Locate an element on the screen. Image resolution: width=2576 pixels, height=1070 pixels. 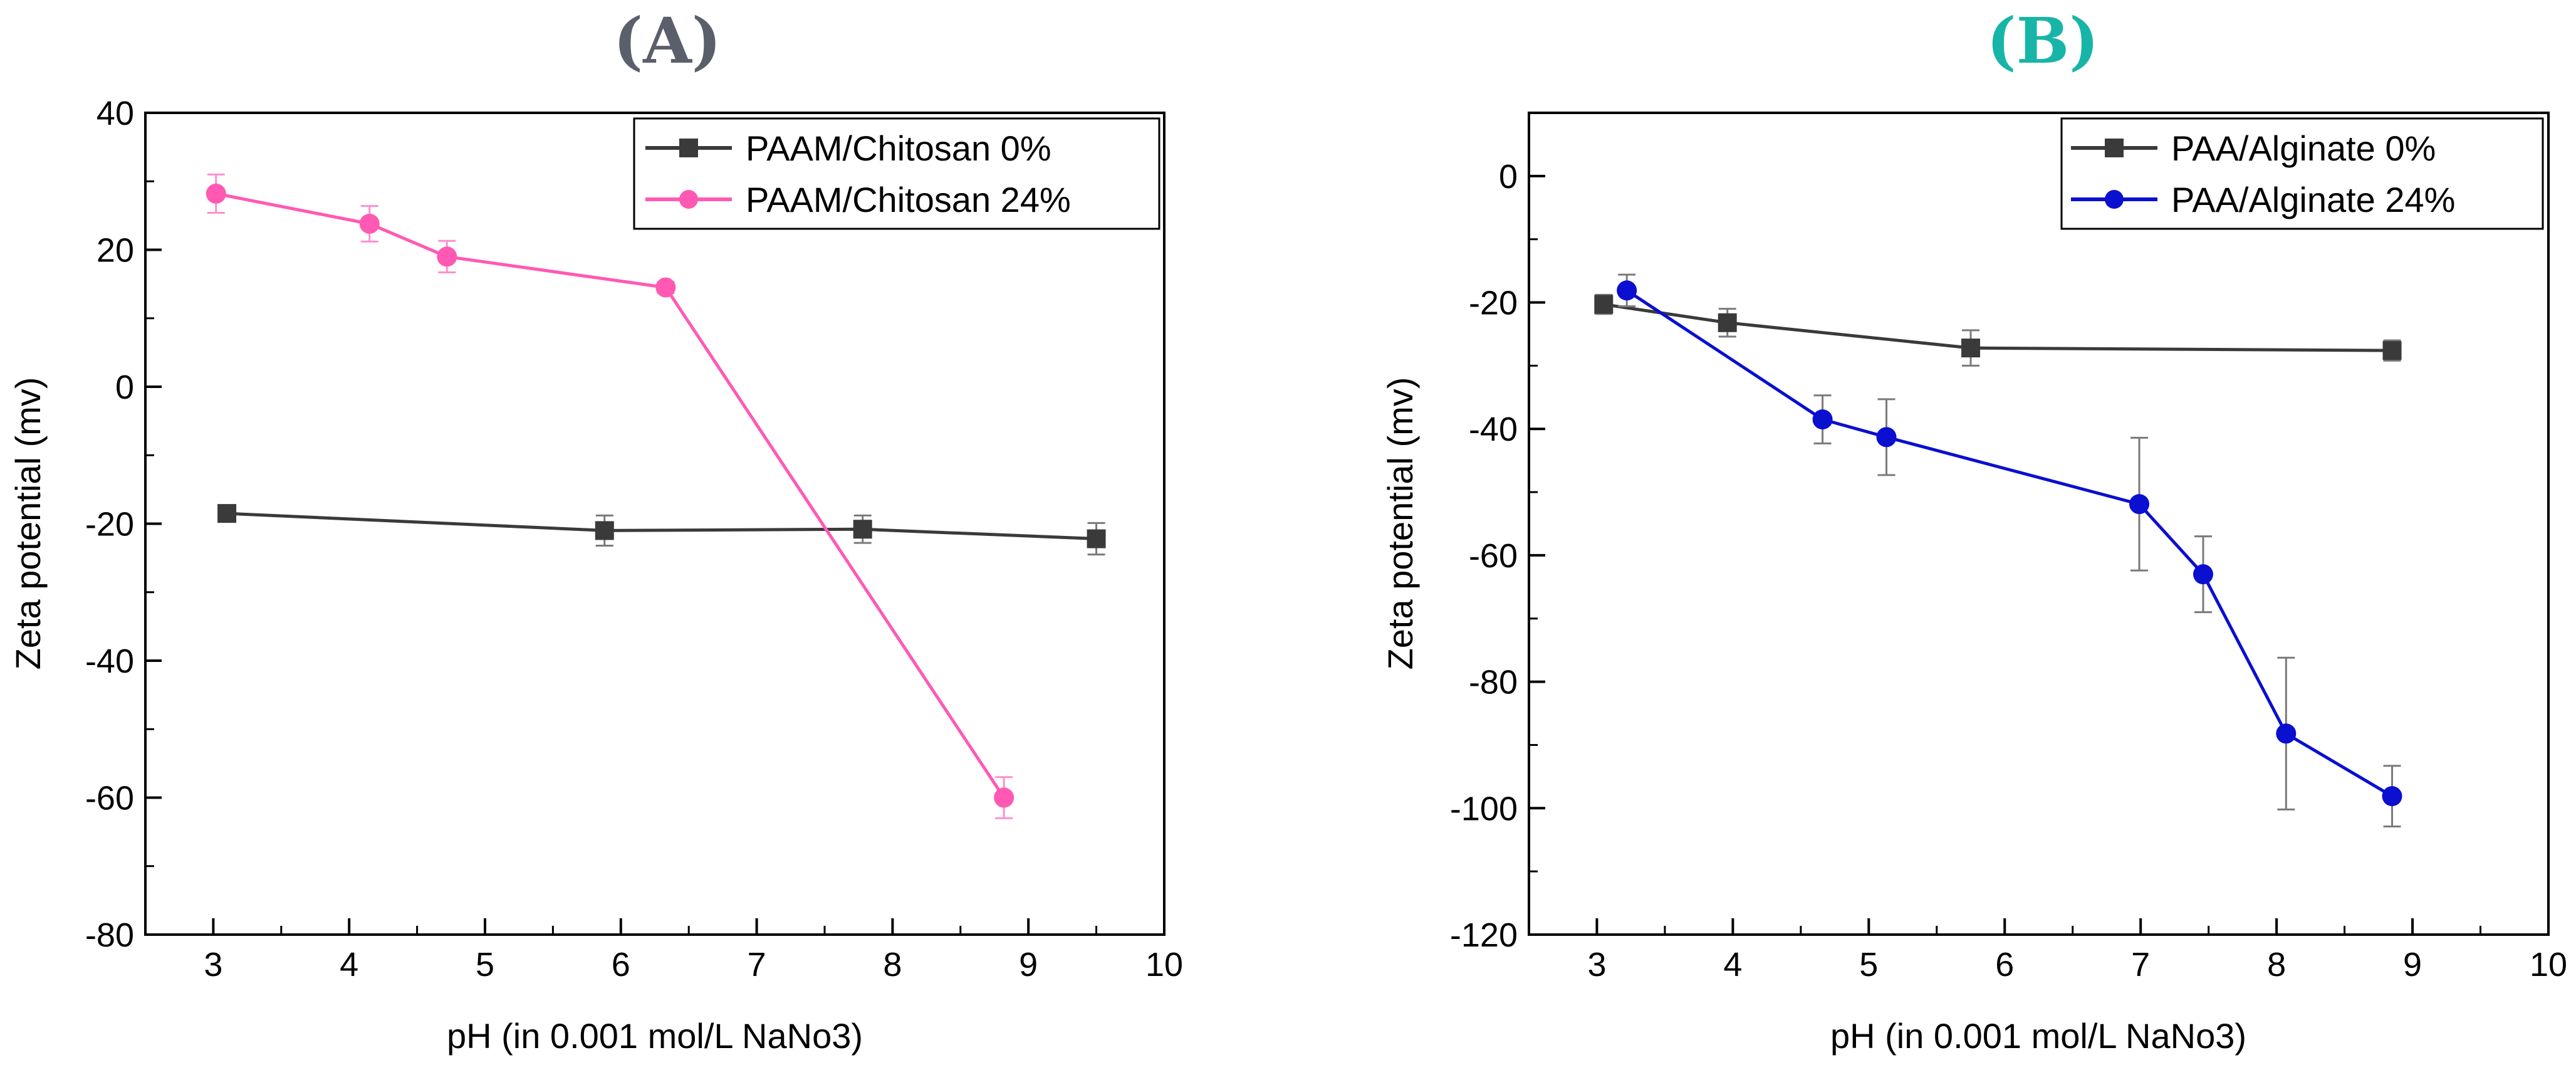
x-tick-label-a: 9 is located at coordinates (1028, 965).